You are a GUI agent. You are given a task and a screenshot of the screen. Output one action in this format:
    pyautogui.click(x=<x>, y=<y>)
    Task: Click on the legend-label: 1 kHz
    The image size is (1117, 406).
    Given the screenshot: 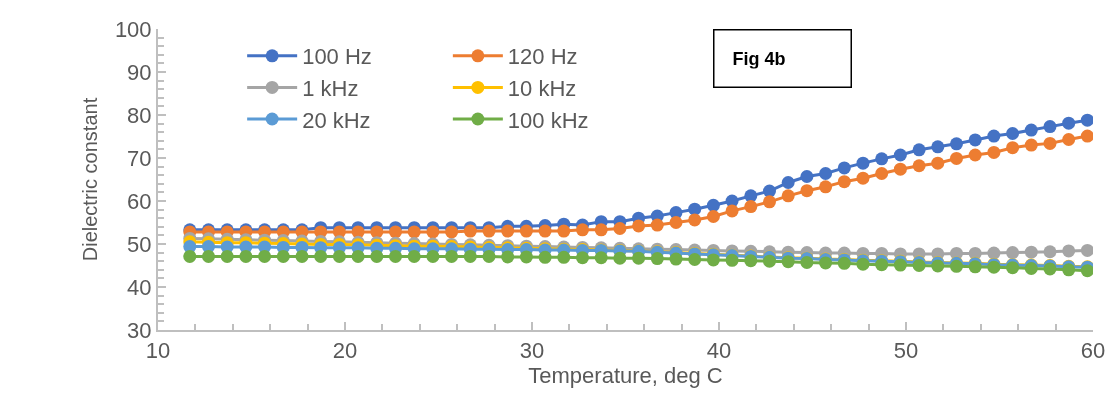 What is the action you would take?
    pyautogui.click(x=330, y=88)
    